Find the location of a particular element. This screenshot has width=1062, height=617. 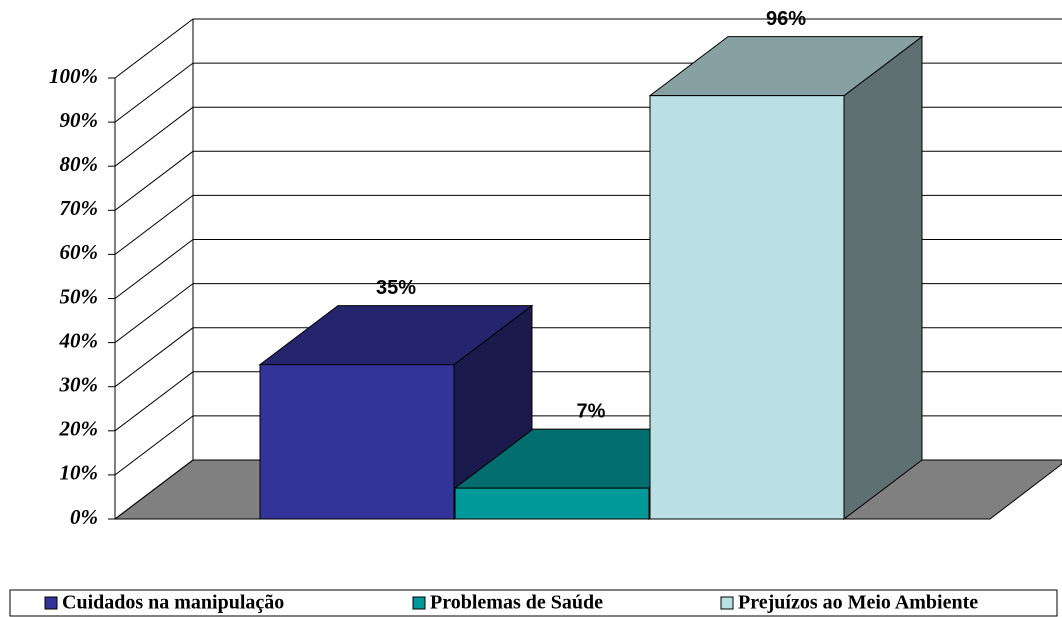

legend-label: Prejuízos ao Meio Ambiente is located at coordinates (858, 603).